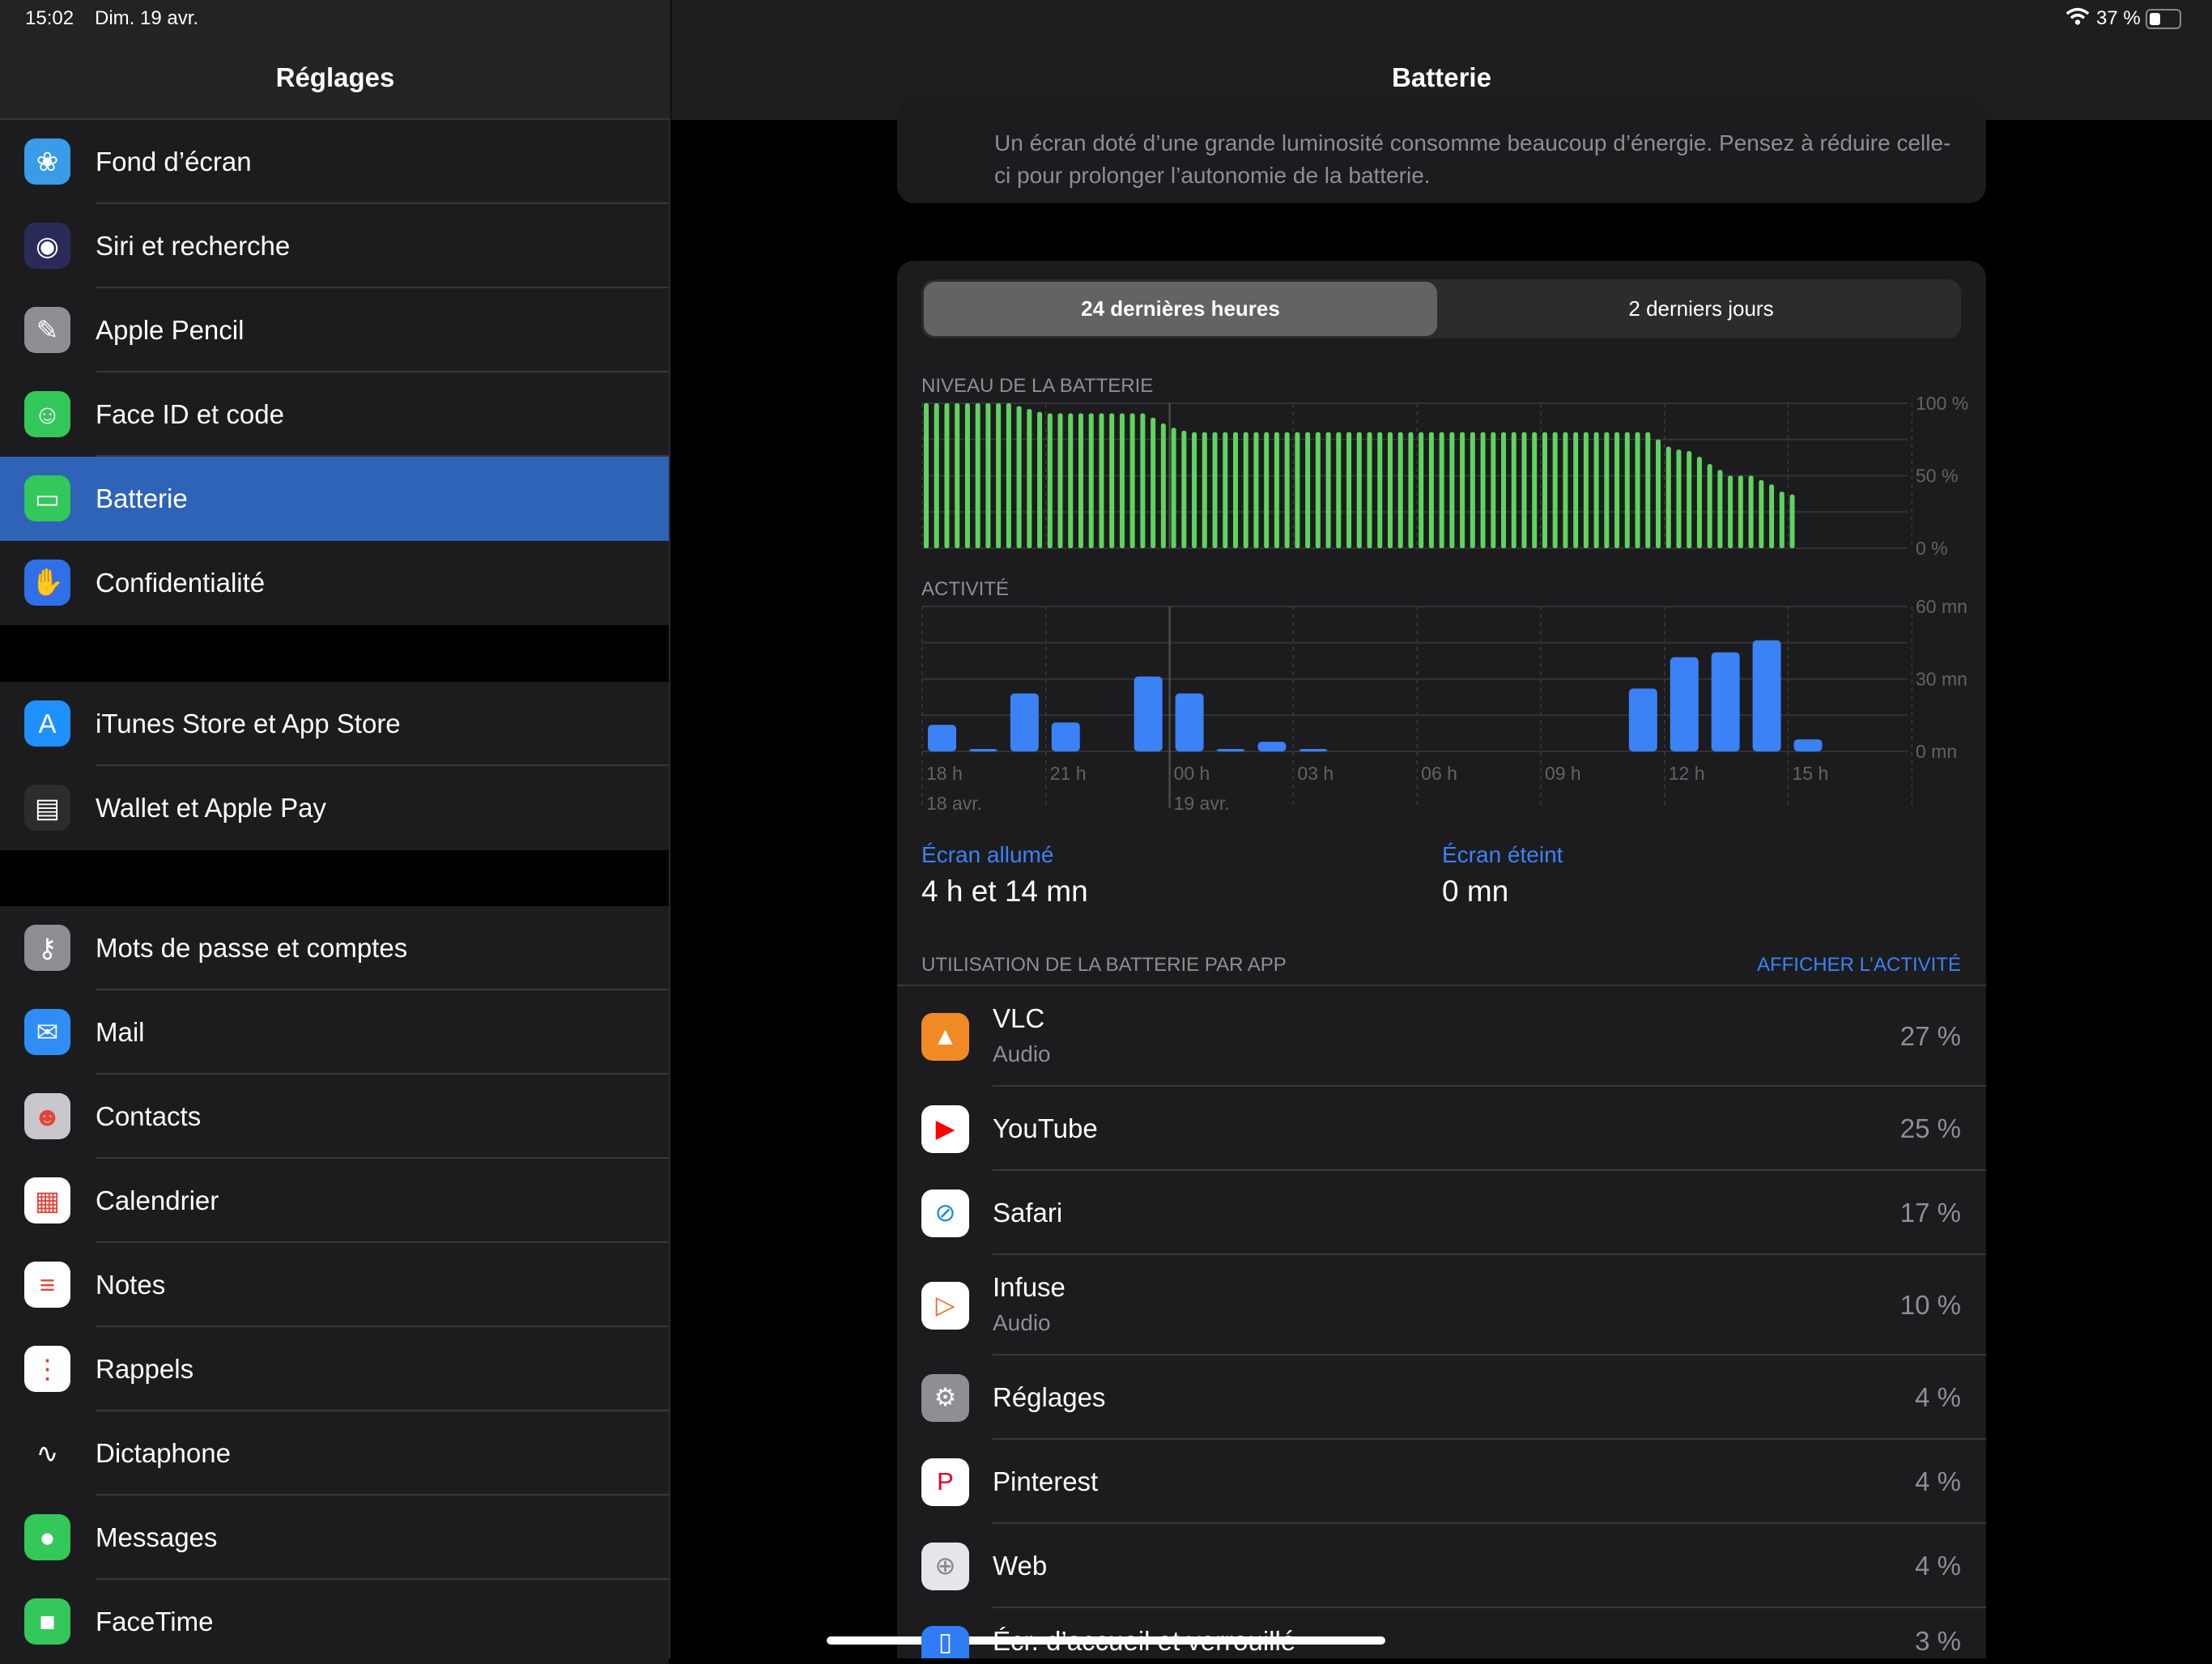 Image resolution: width=2212 pixels, height=1664 pixels. What do you see at coordinates (1942, 679) in the screenshot?
I see `y-tick-label: 30 mn` at bounding box center [1942, 679].